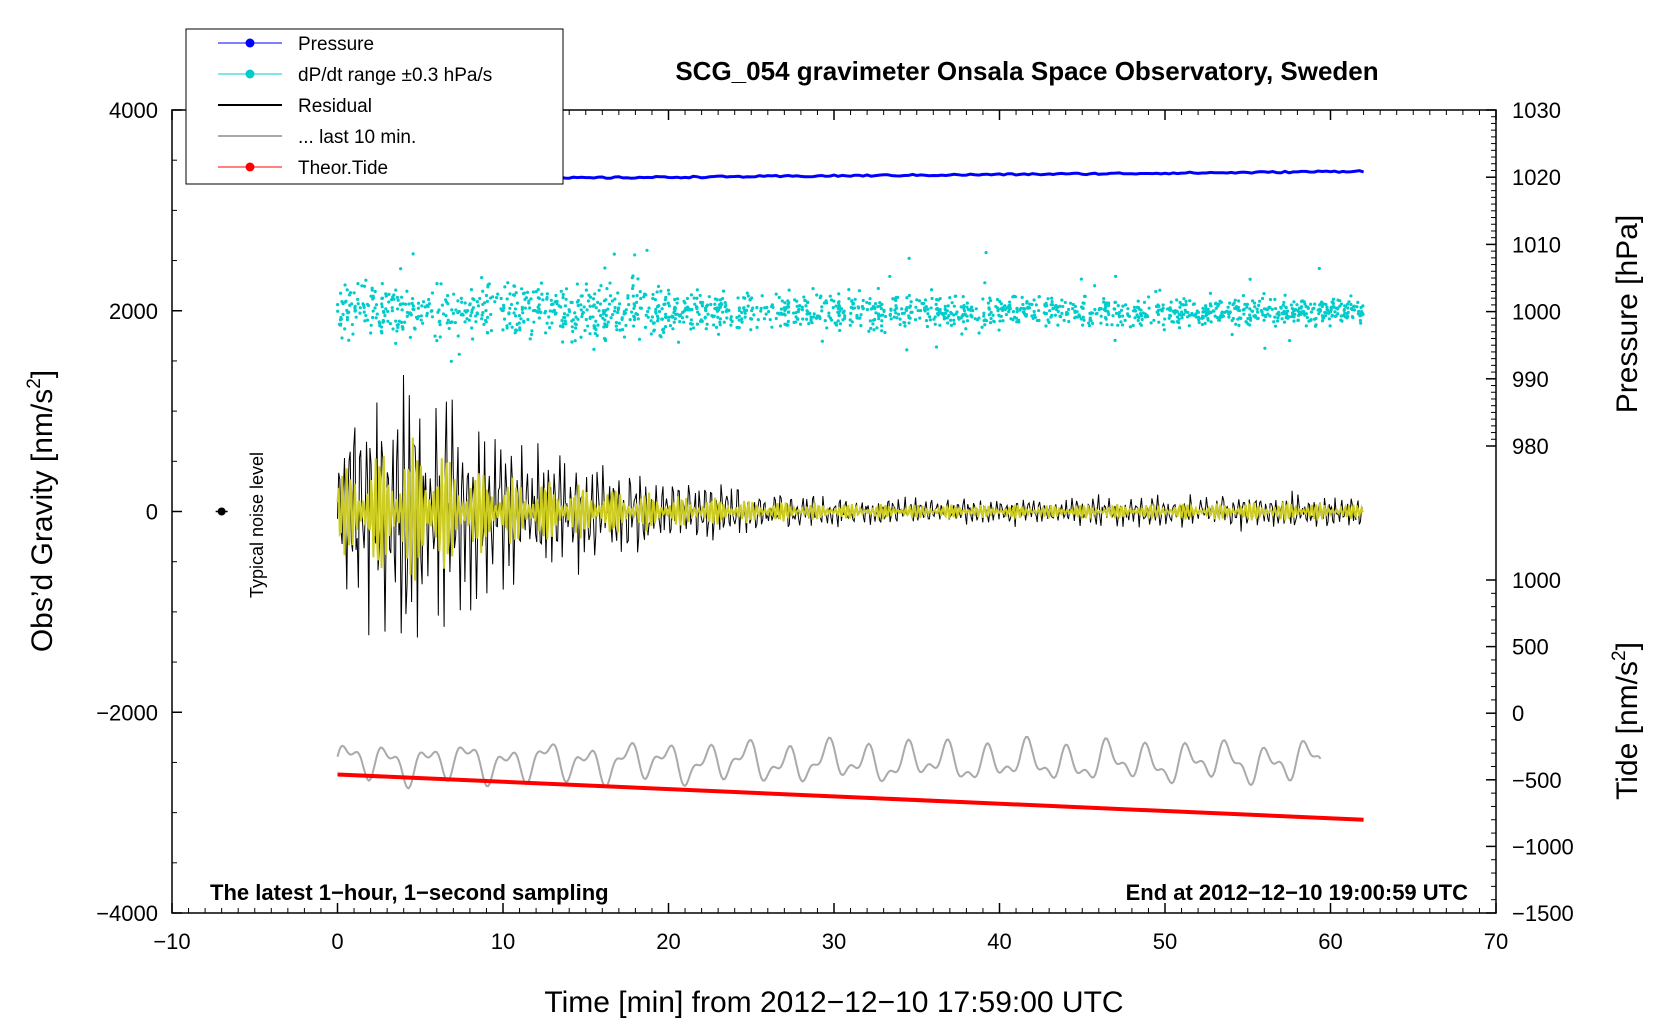 The width and height of the screenshot is (1676, 1020). What do you see at coordinates (133, 311) in the screenshot?
I see `y-left-tick-label: 2000` at bounding box center [133, 311].